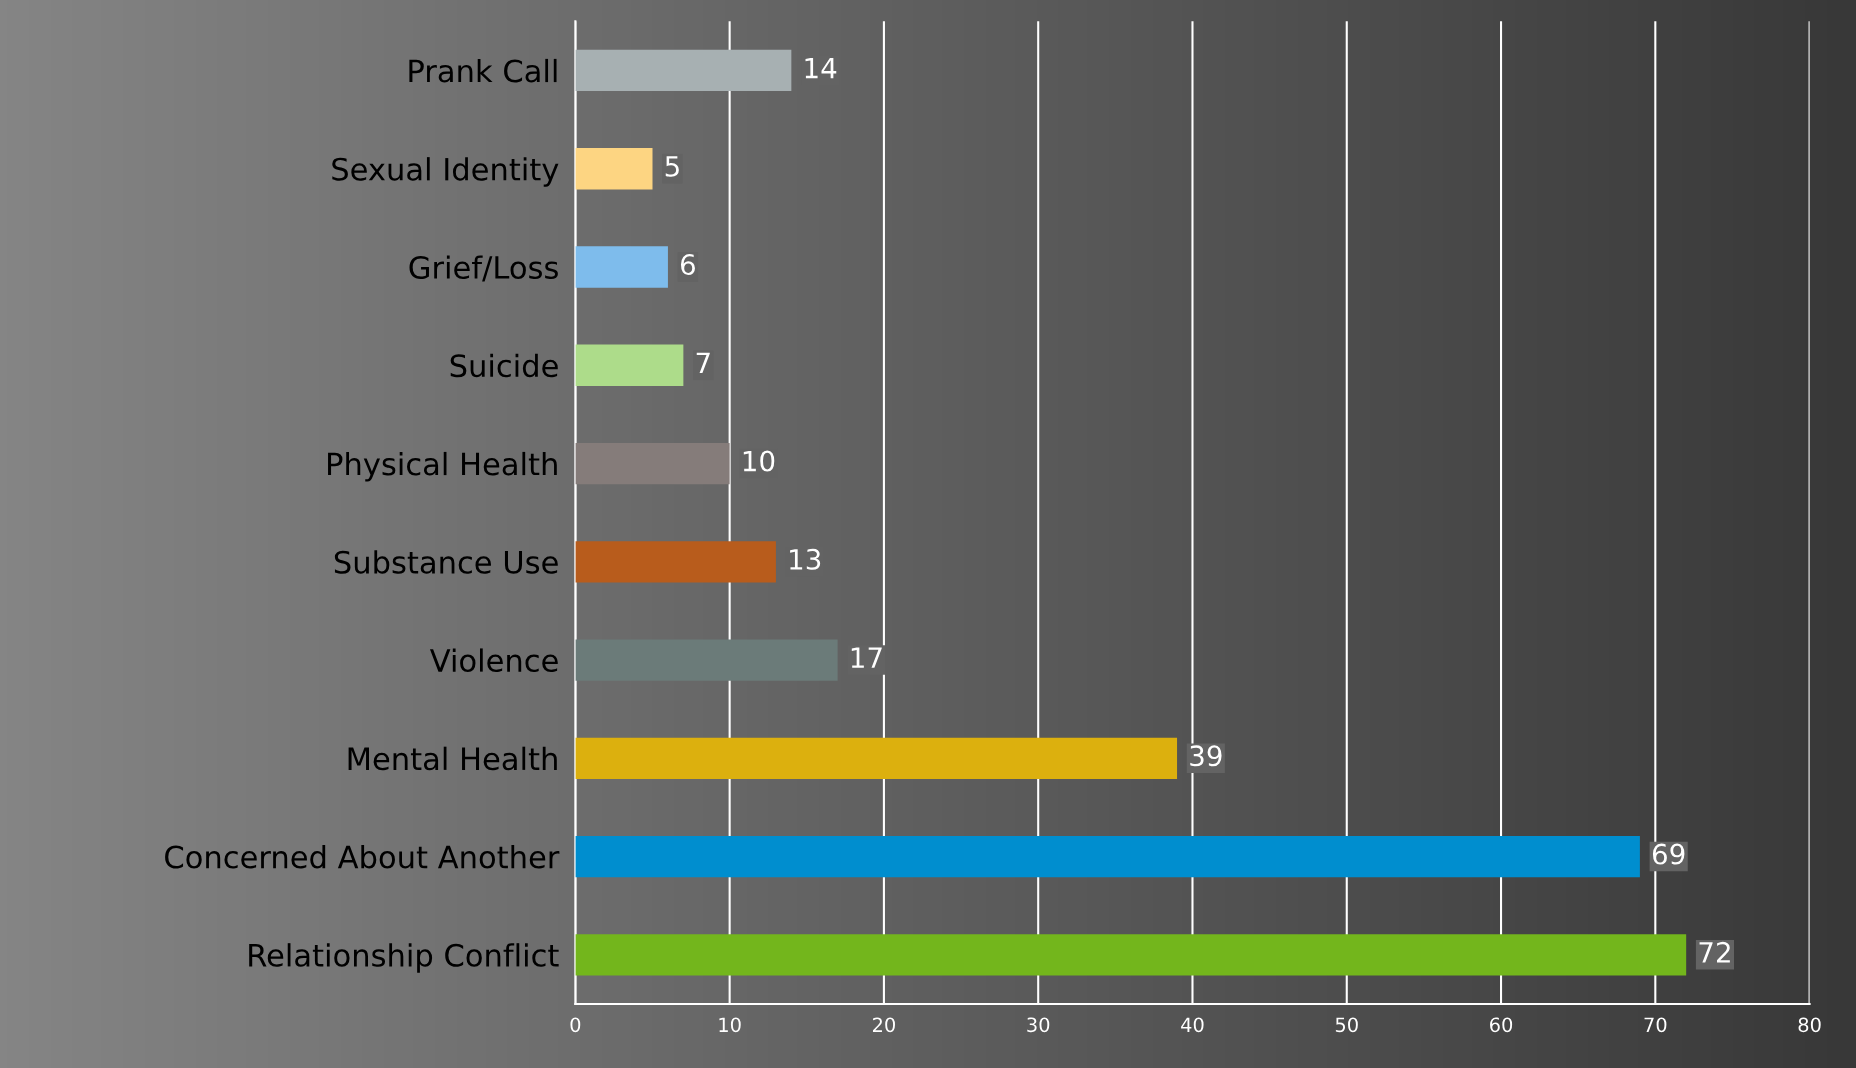 The image size is (1856, 1068). What do you see at coordinates (1346, 1025) in the screenshot?
I see `x-tick-label: 50` at bounding box center [1346, 1025].